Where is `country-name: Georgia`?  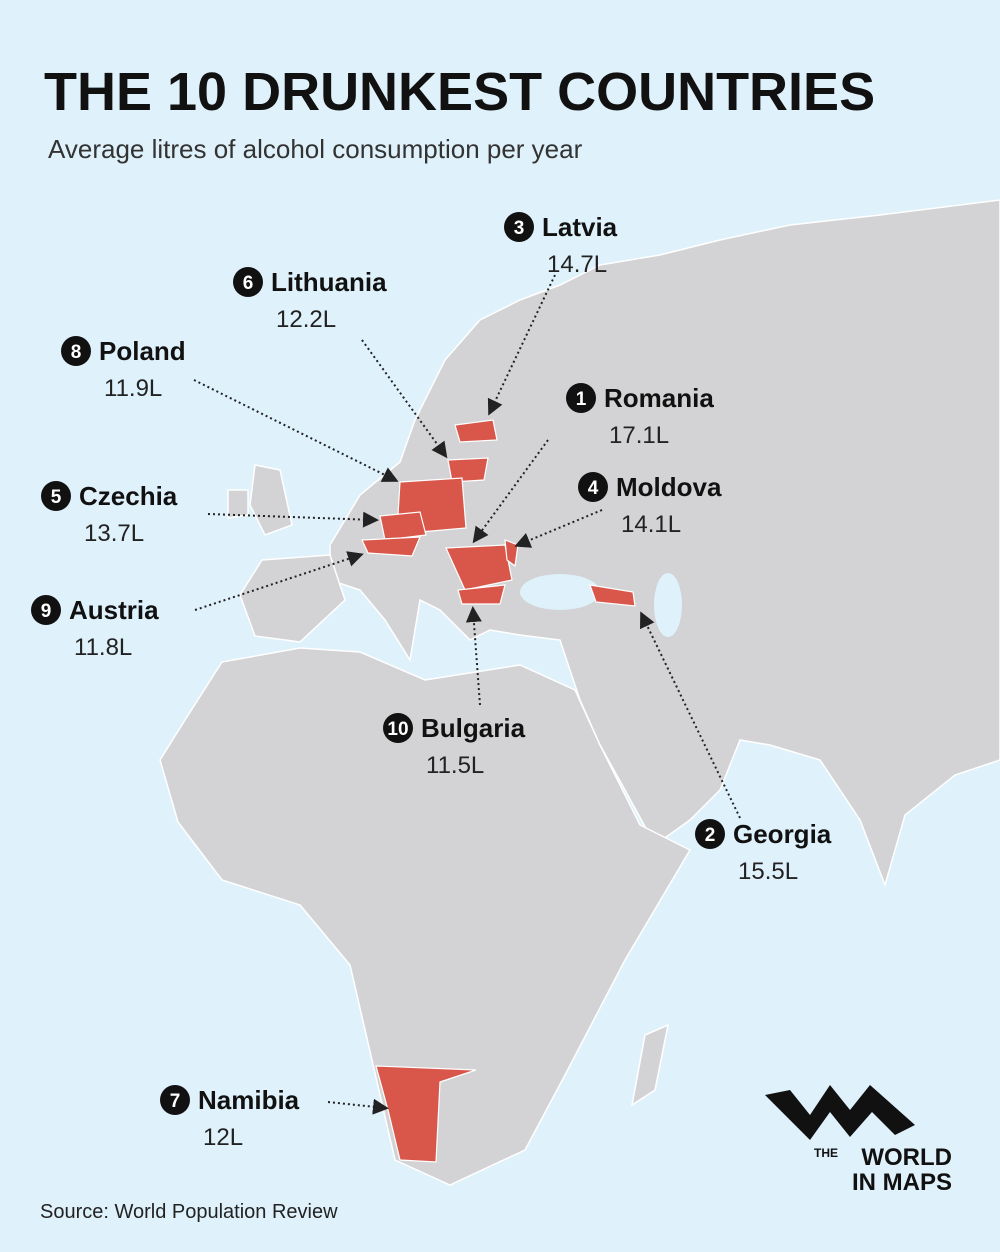 country-name: Georgia is located at coordinates (782, 834).